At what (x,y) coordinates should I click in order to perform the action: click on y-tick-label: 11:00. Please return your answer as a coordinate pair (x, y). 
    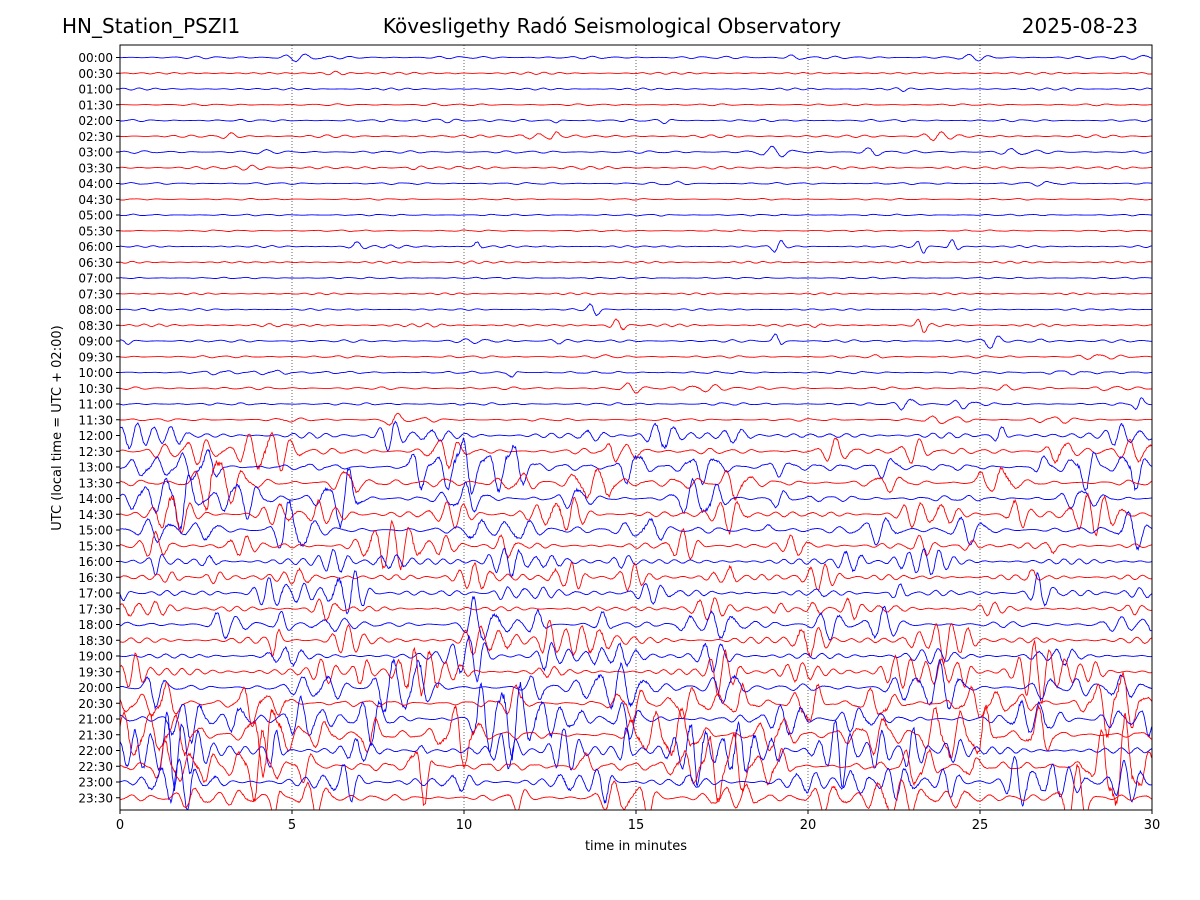
    Looking at the image, I should click on (95, 405).